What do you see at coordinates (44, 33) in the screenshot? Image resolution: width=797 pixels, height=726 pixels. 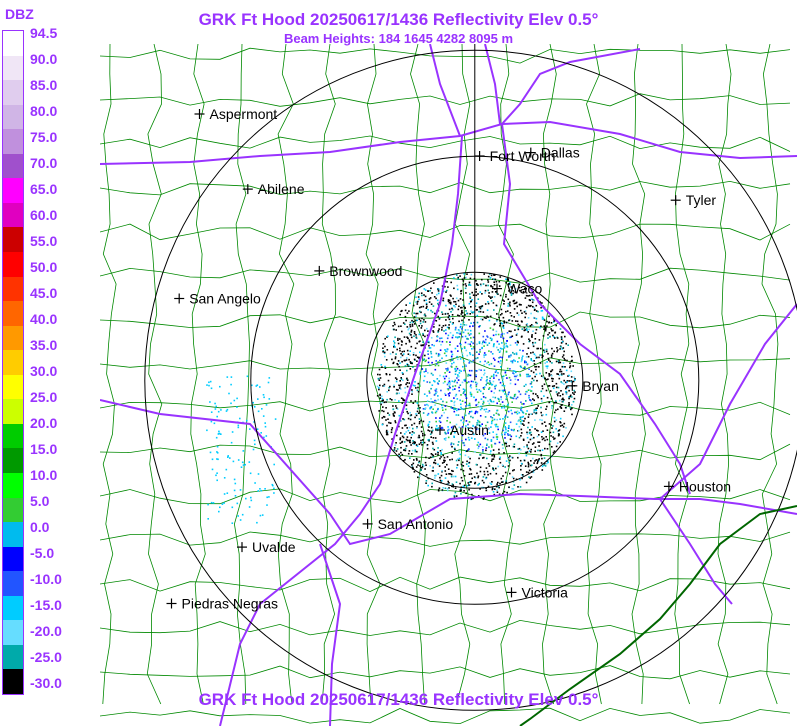 I see `legend-tick-label: 94.5` at bounding box center [44, 33].